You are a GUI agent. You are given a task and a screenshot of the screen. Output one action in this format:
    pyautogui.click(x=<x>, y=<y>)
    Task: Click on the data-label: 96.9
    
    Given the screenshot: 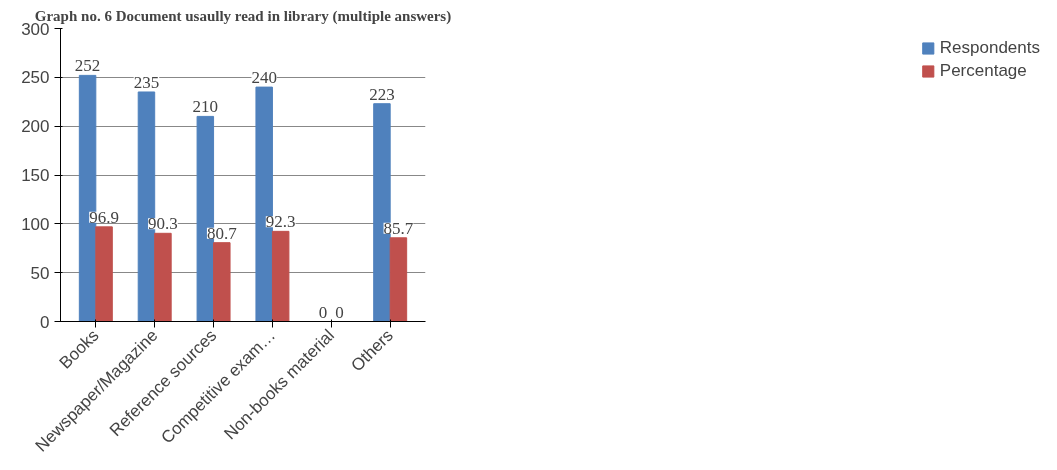 What is the action you would take?
    pyautogui.click(x=104, y=217)
    